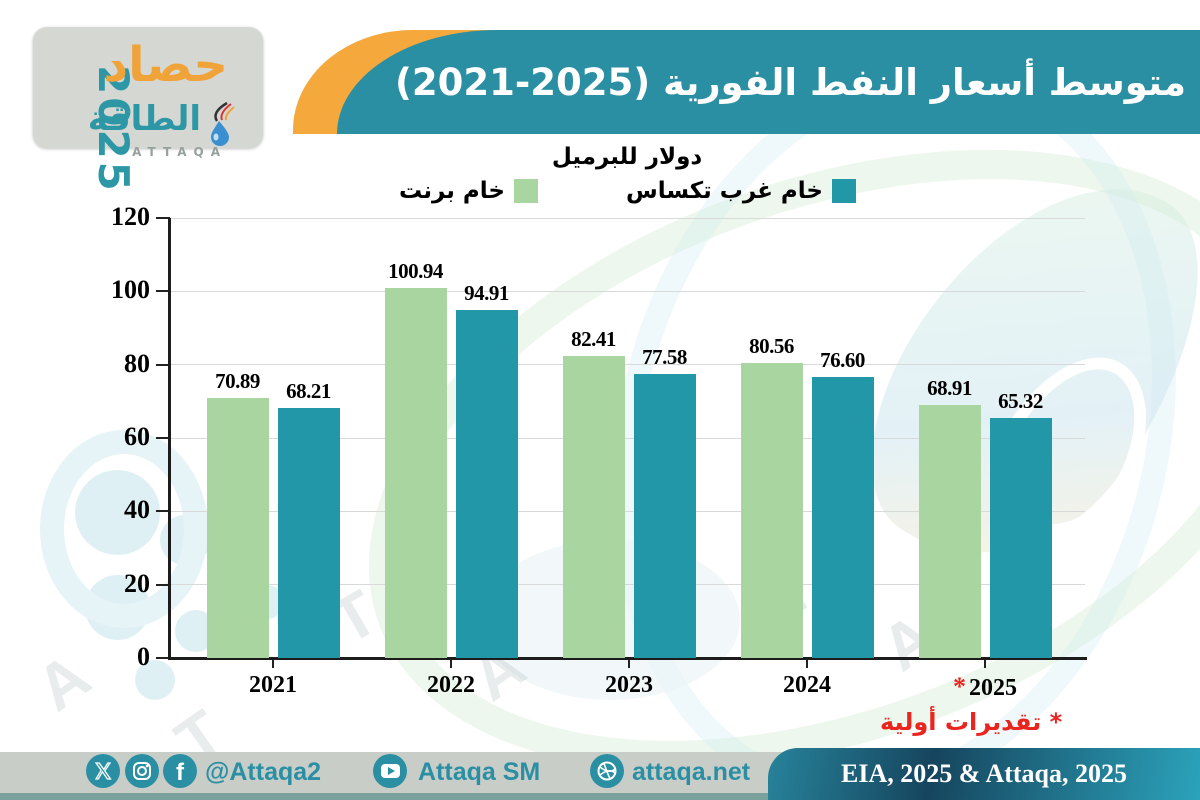 The height and width of the screenshot is (800, 1200). What do you see at coordinates (593, 506) in the screenshot?
I see `bar-brent-2023` at bounding box center [593, 506].